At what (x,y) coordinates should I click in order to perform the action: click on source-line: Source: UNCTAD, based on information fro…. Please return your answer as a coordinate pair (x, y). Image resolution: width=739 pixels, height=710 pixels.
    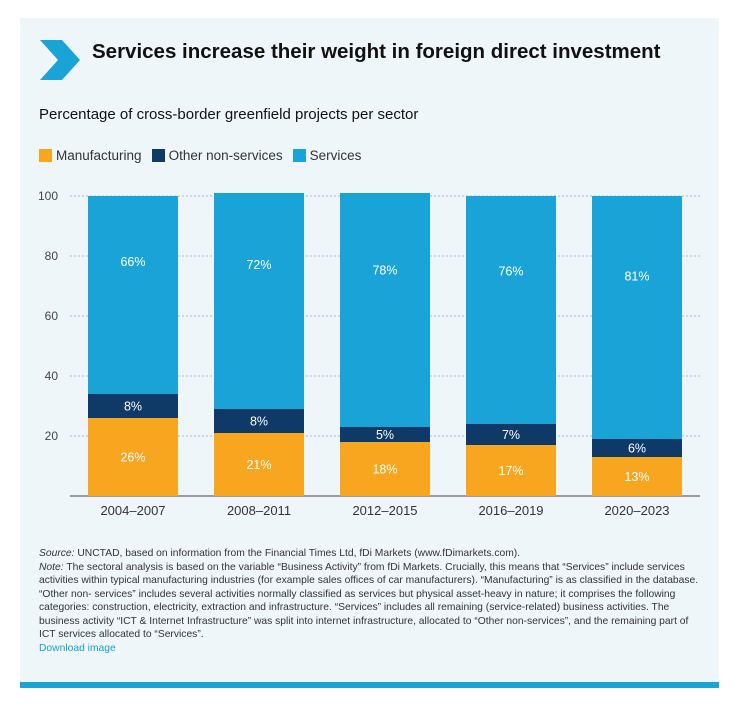
    Looking at the image, I should click on (371, 554).